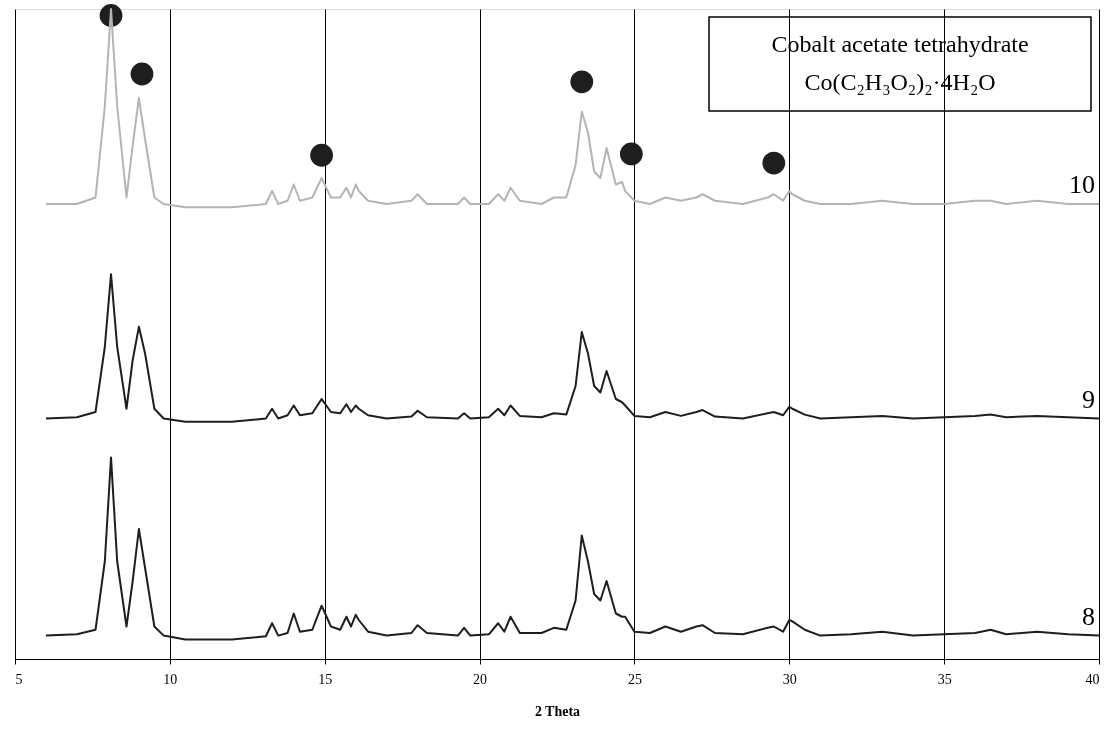 Image resolution: width=1114 pixels, height=737 pixels. I want to click on x-tick-label: 10, so click(170, 679).